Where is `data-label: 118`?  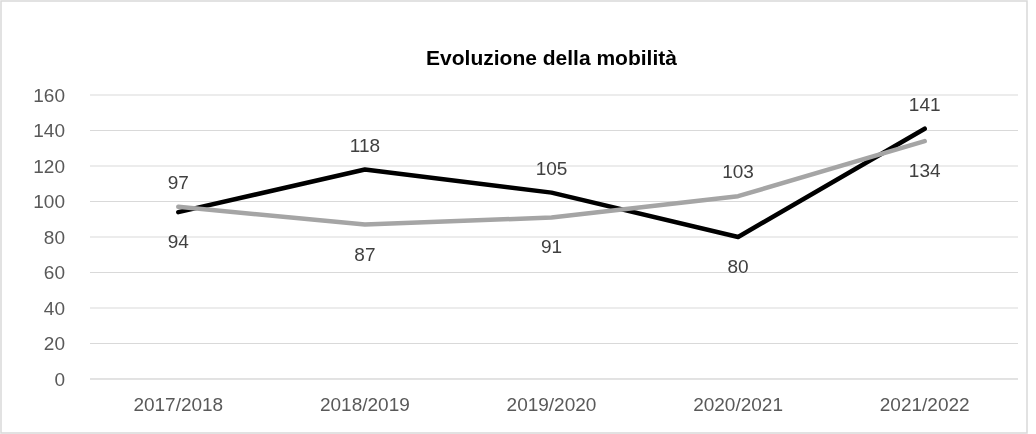
data-label: 118 is located at coordinates (365, 145).